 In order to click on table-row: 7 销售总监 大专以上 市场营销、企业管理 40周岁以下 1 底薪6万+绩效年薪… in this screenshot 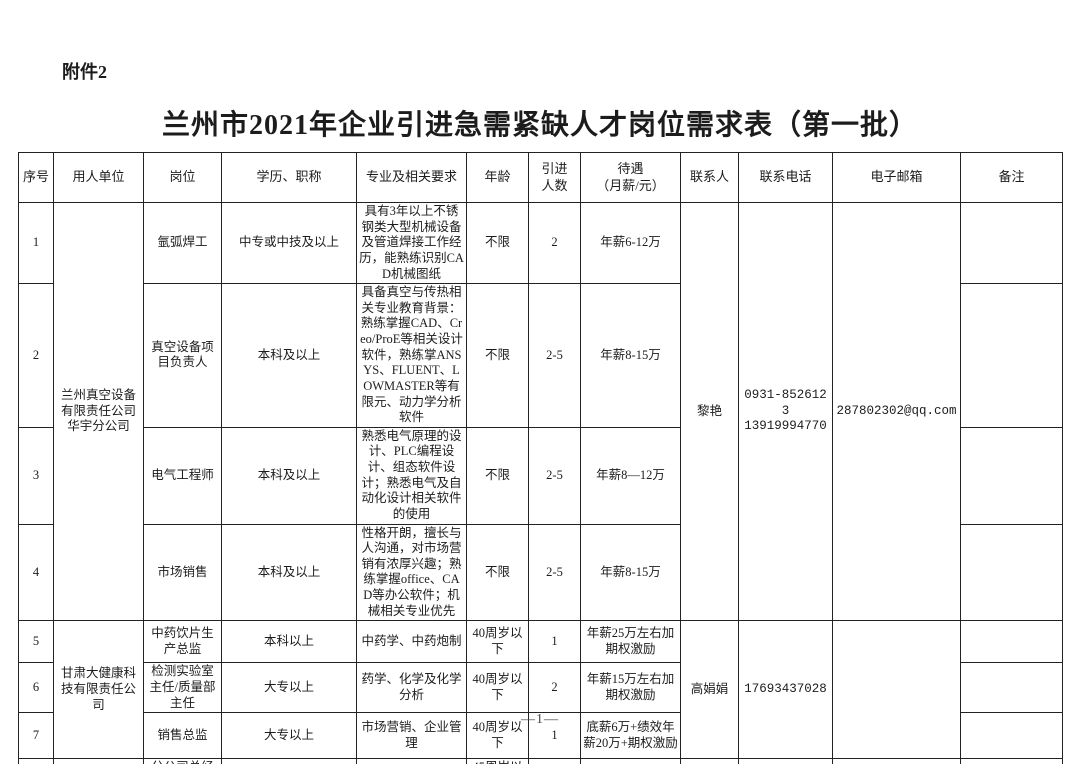, I will do `click(540, 736)`.